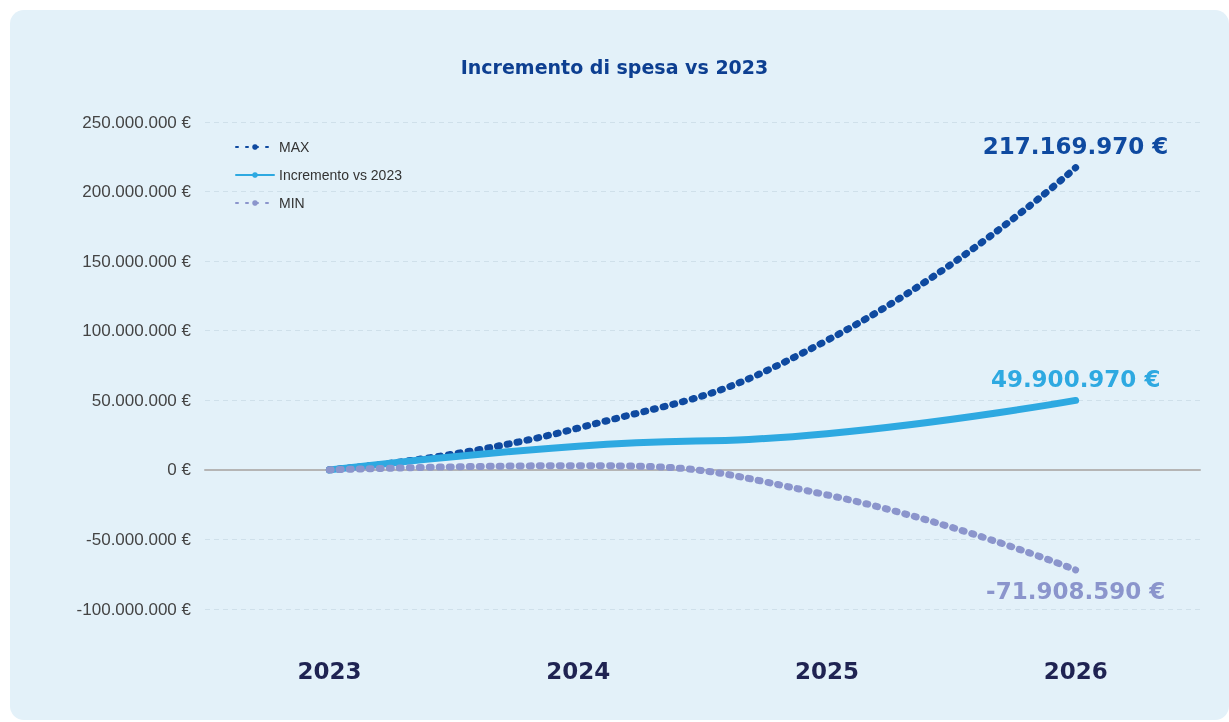  I want to click on y-tick-label: 0 €, so click(179, 470).